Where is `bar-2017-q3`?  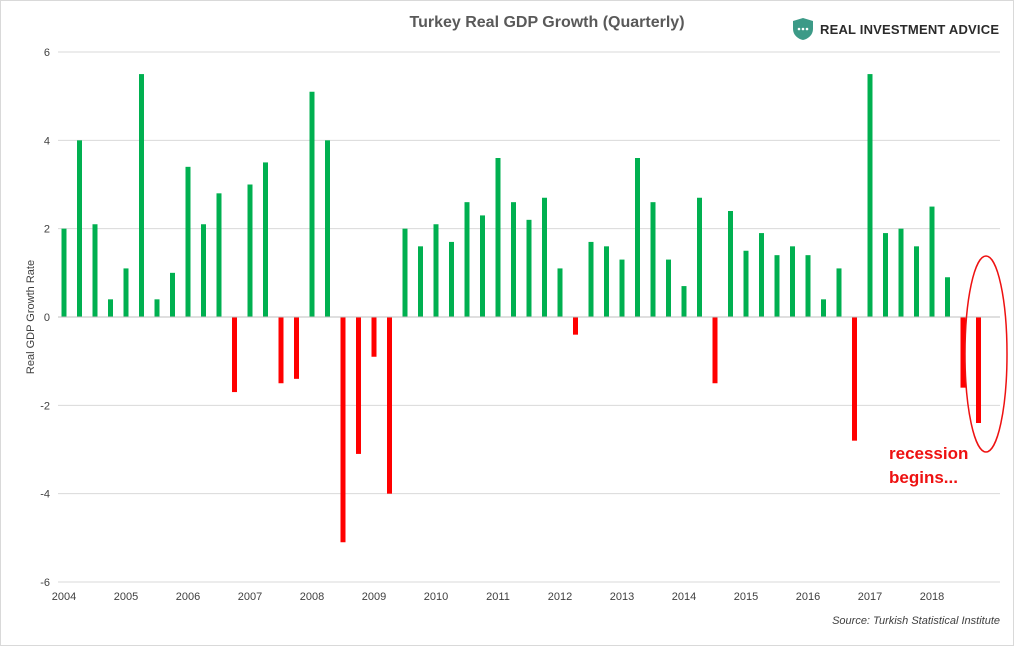
bar-2017-q3 is located at coordinates (901, 272).